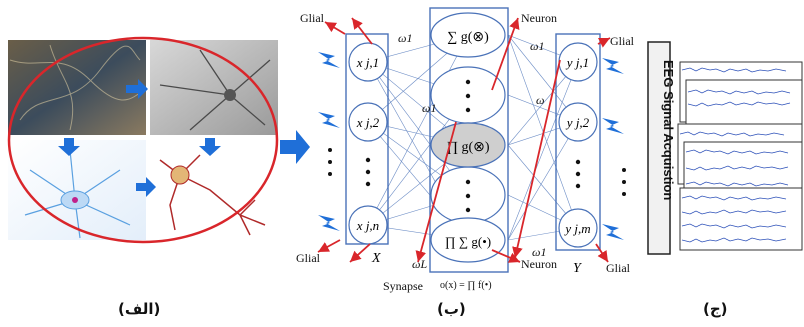 This screenshot has height=327, width=804. Describe the element at coordinates (668, 130) in the screenshot. I see `eeg-label: EEG Signal Acquistion` at that location.